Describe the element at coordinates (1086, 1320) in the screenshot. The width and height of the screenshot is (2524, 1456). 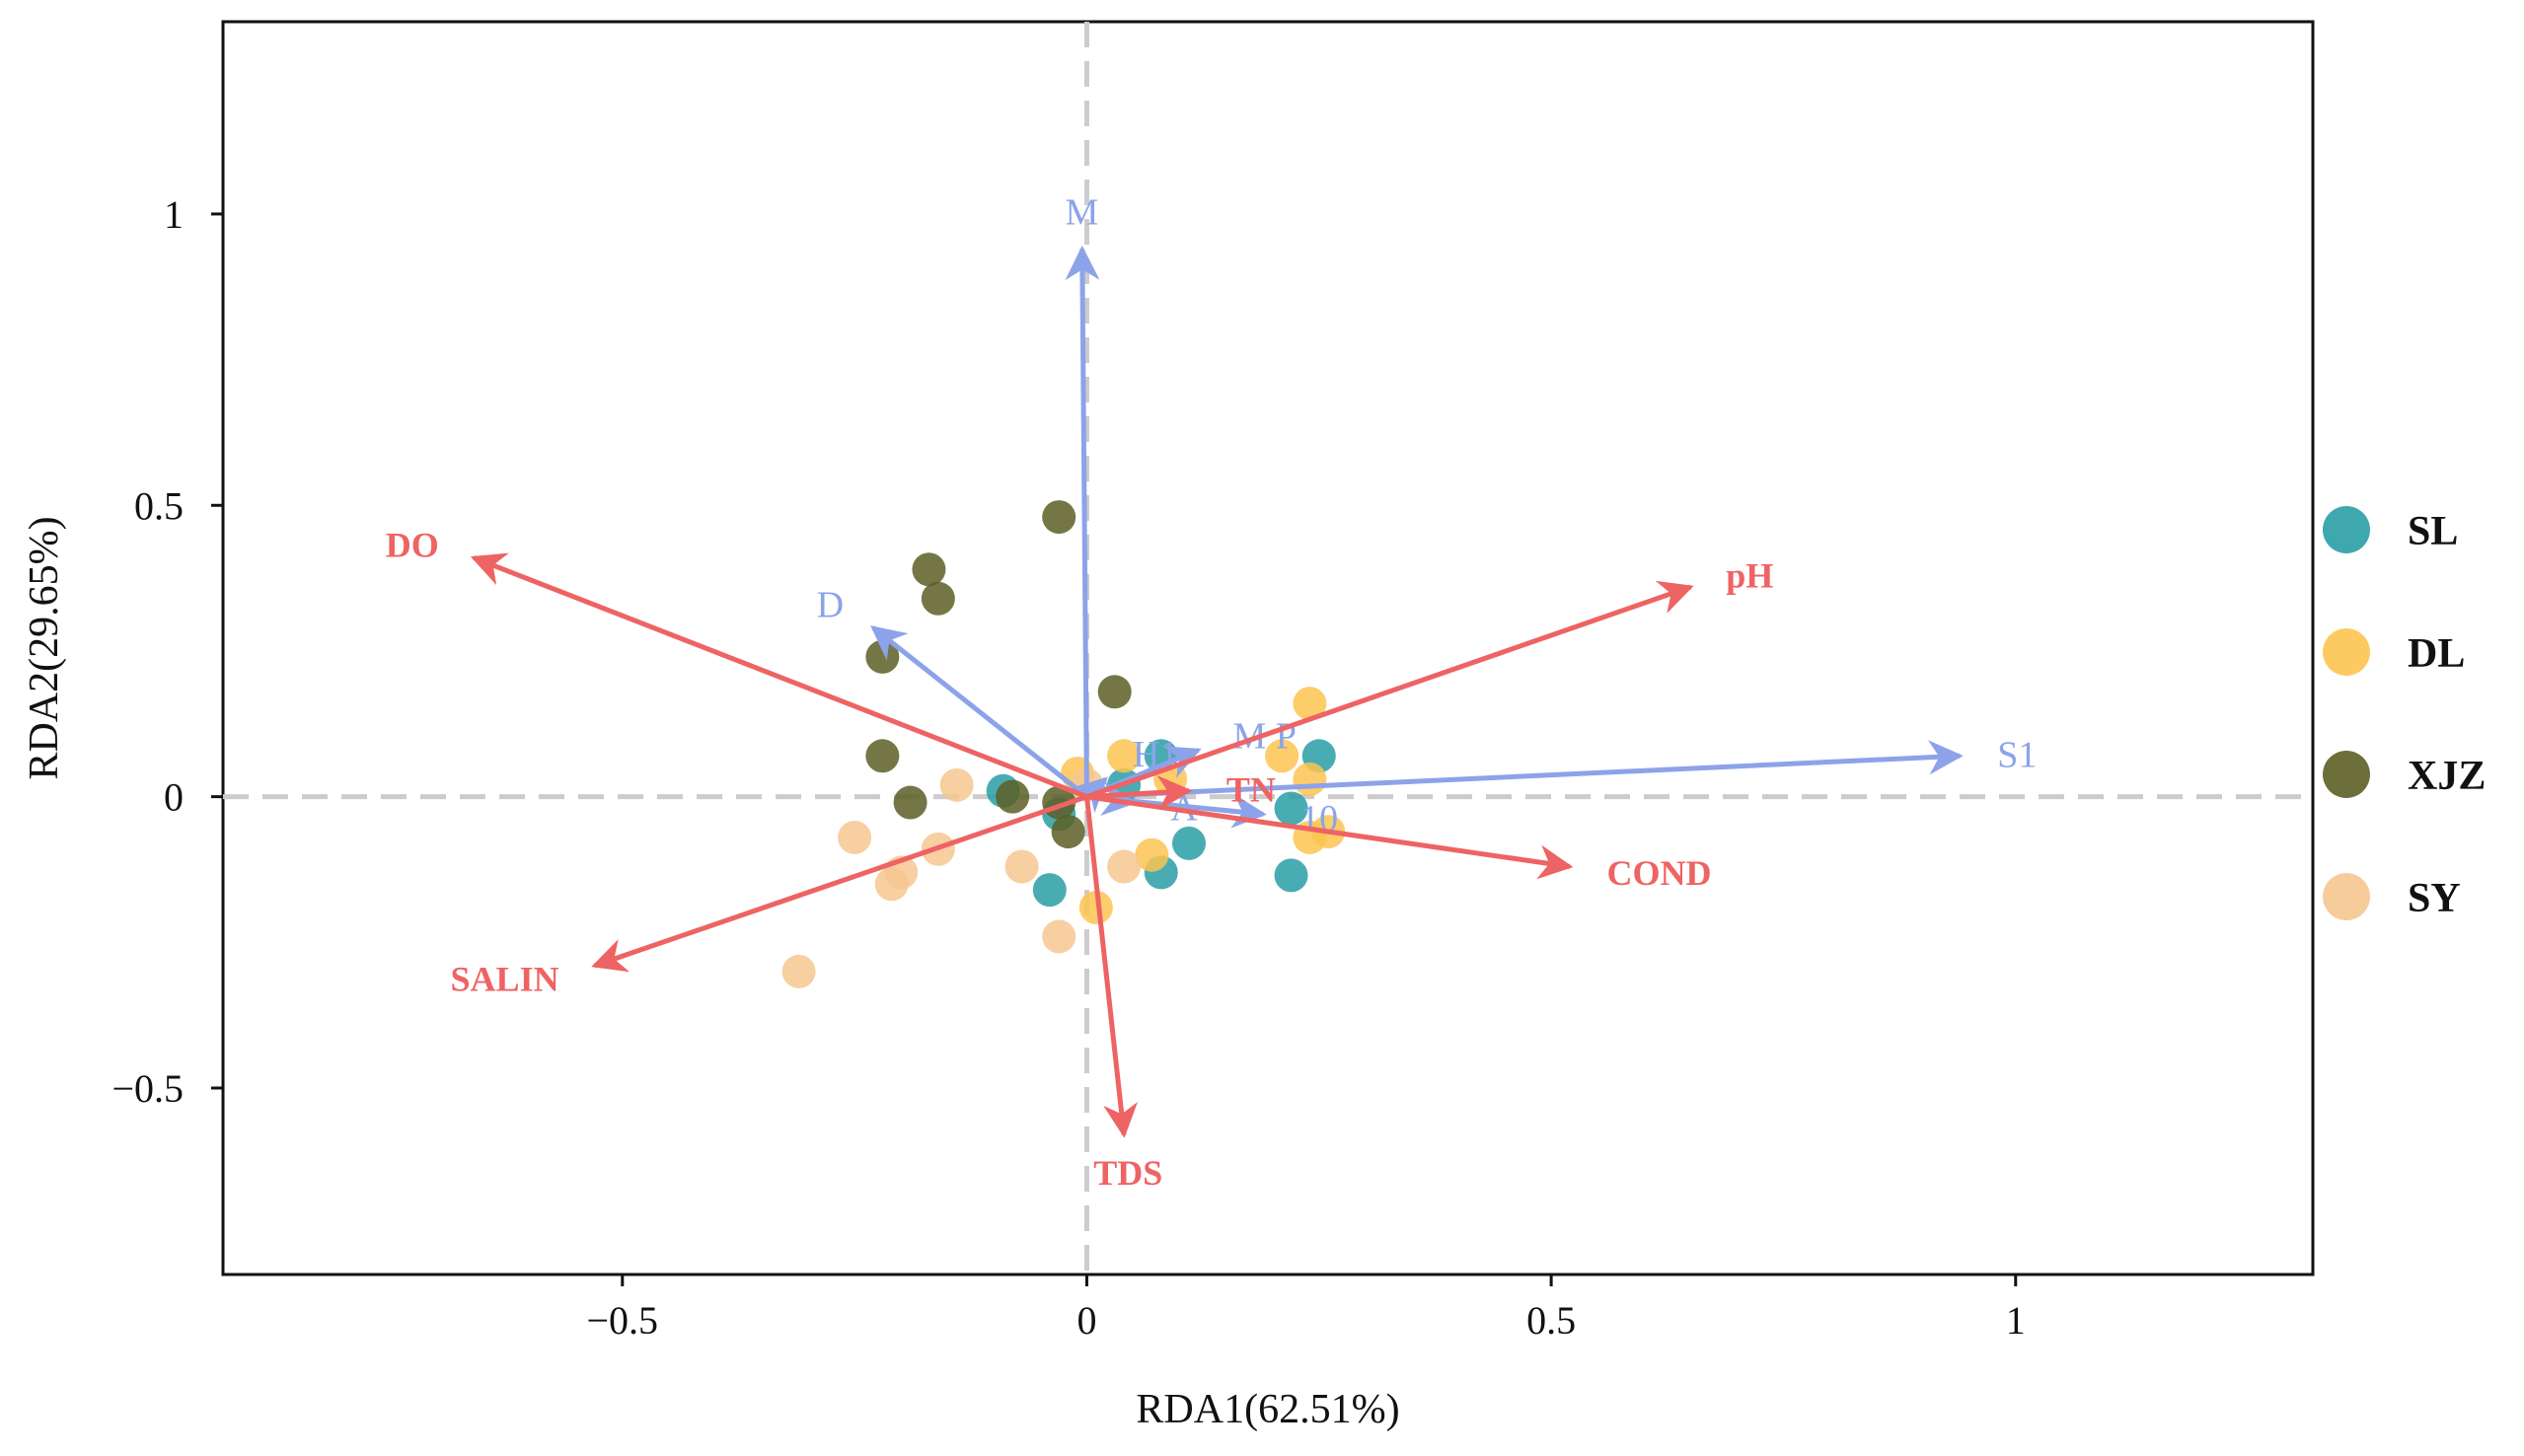
I see `x-tick-label: 0` at that location.